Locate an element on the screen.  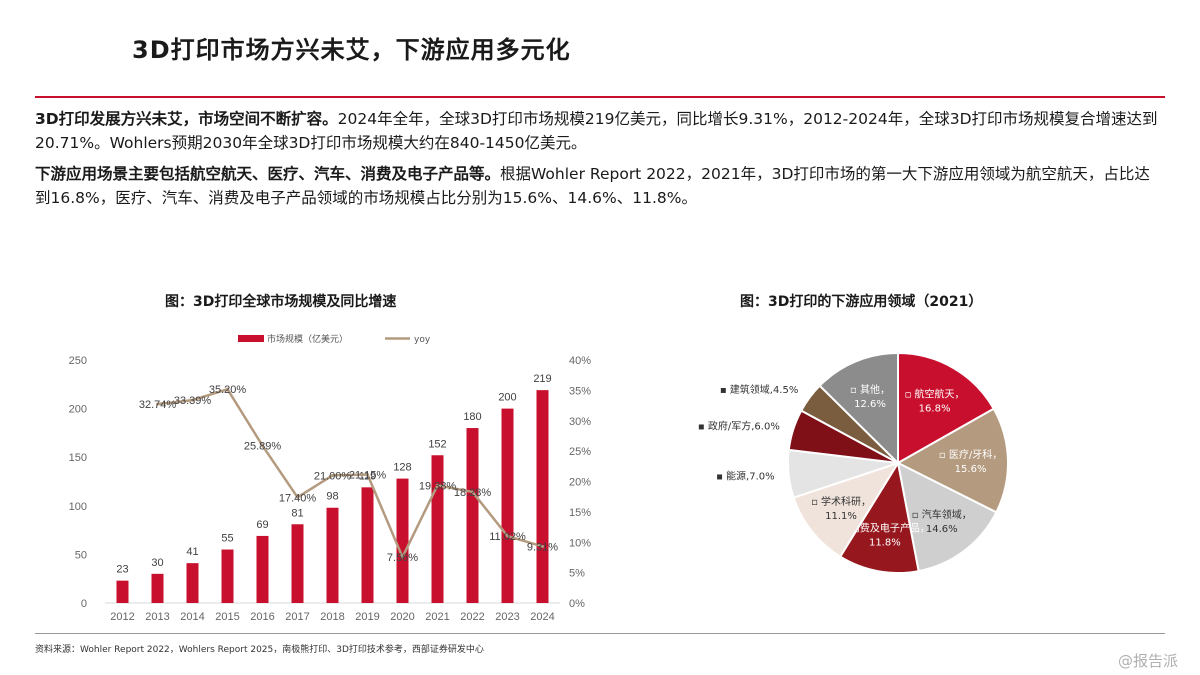
bar-chart-title: 图：3D打印全球市场规模及同比增速 is located at coordinates (281, 302).